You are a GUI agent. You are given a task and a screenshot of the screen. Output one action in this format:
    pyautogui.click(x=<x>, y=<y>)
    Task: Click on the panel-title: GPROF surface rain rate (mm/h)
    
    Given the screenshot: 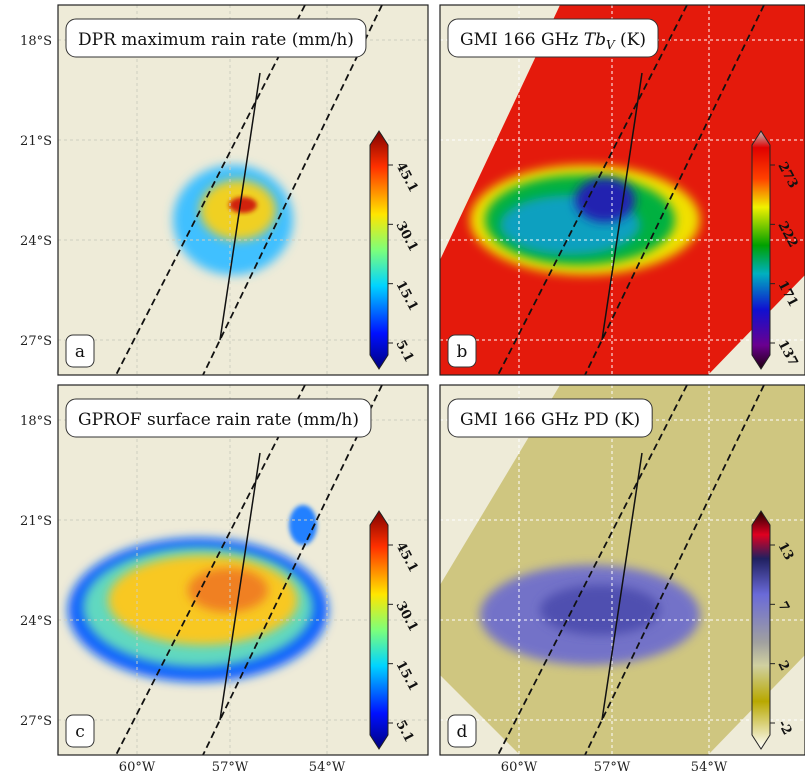 What is the action you would take?
    pyautogui.click(x=218, y=420)
    